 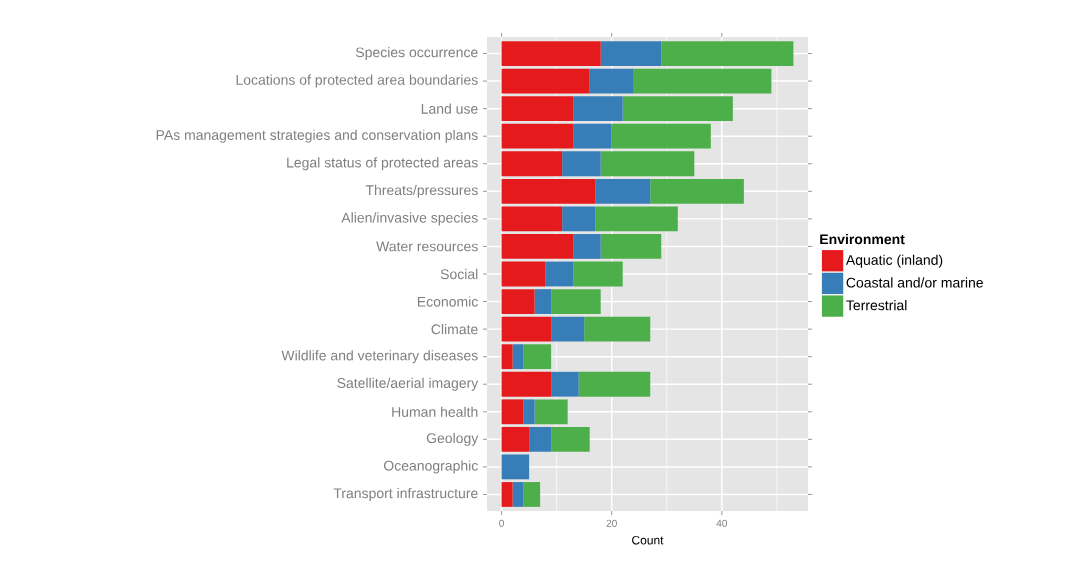 What do you see at coordinates (409, 219) in the screenshot?
I see `y-tick-label: Alien/invasive species` at bounding box center [409, 219].